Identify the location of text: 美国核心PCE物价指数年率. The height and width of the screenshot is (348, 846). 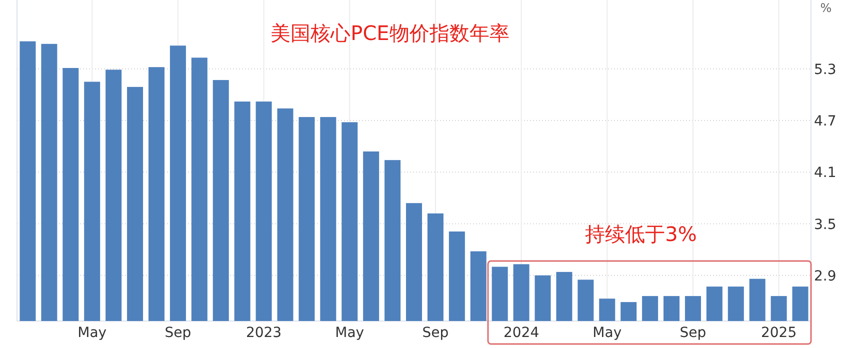
(390, 33).